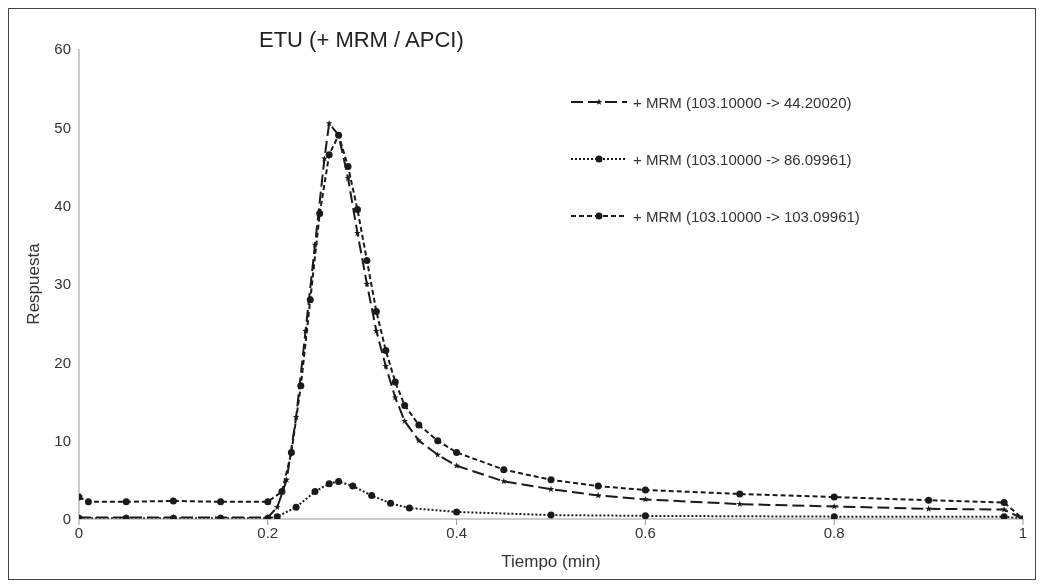  Describe the element at coordinates (62, 205) in the screenshot. I see `y-tick-label: 40` at that location.